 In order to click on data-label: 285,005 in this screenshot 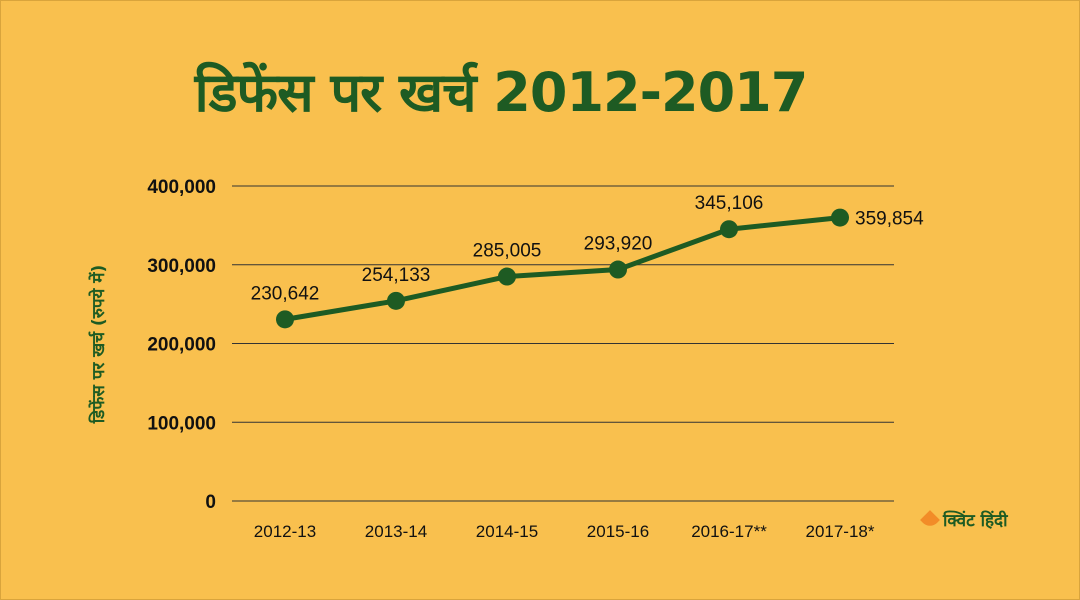, I will do `click(507, 251)`.